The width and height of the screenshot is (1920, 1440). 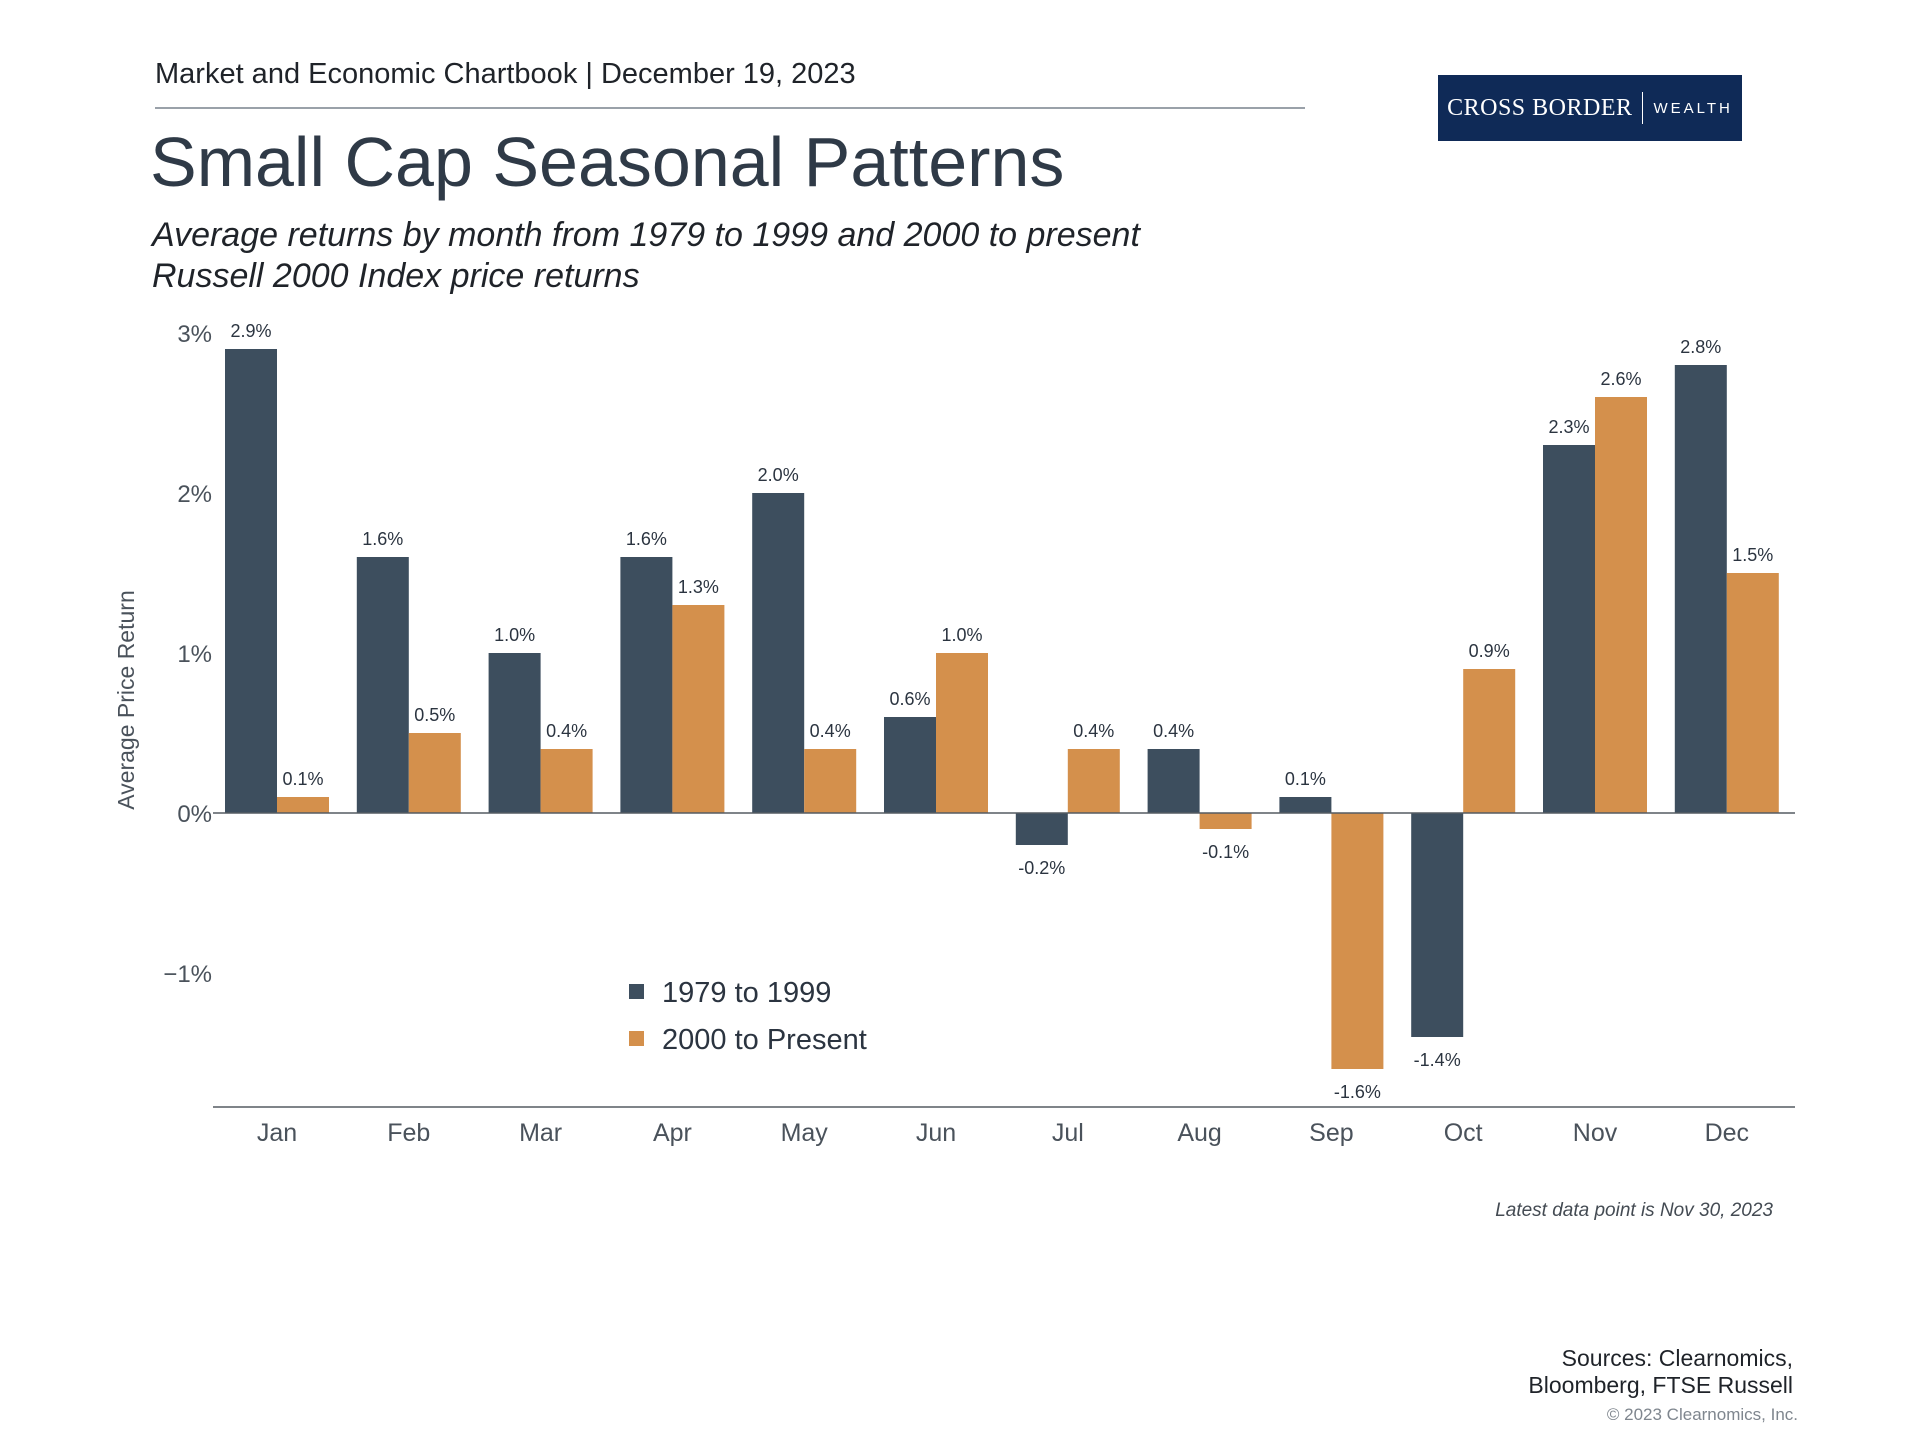 What do you see at coordinates (194, 334) in the screenshot?
I see `y-tick-label: 3%` at bounding box center [194, 334].